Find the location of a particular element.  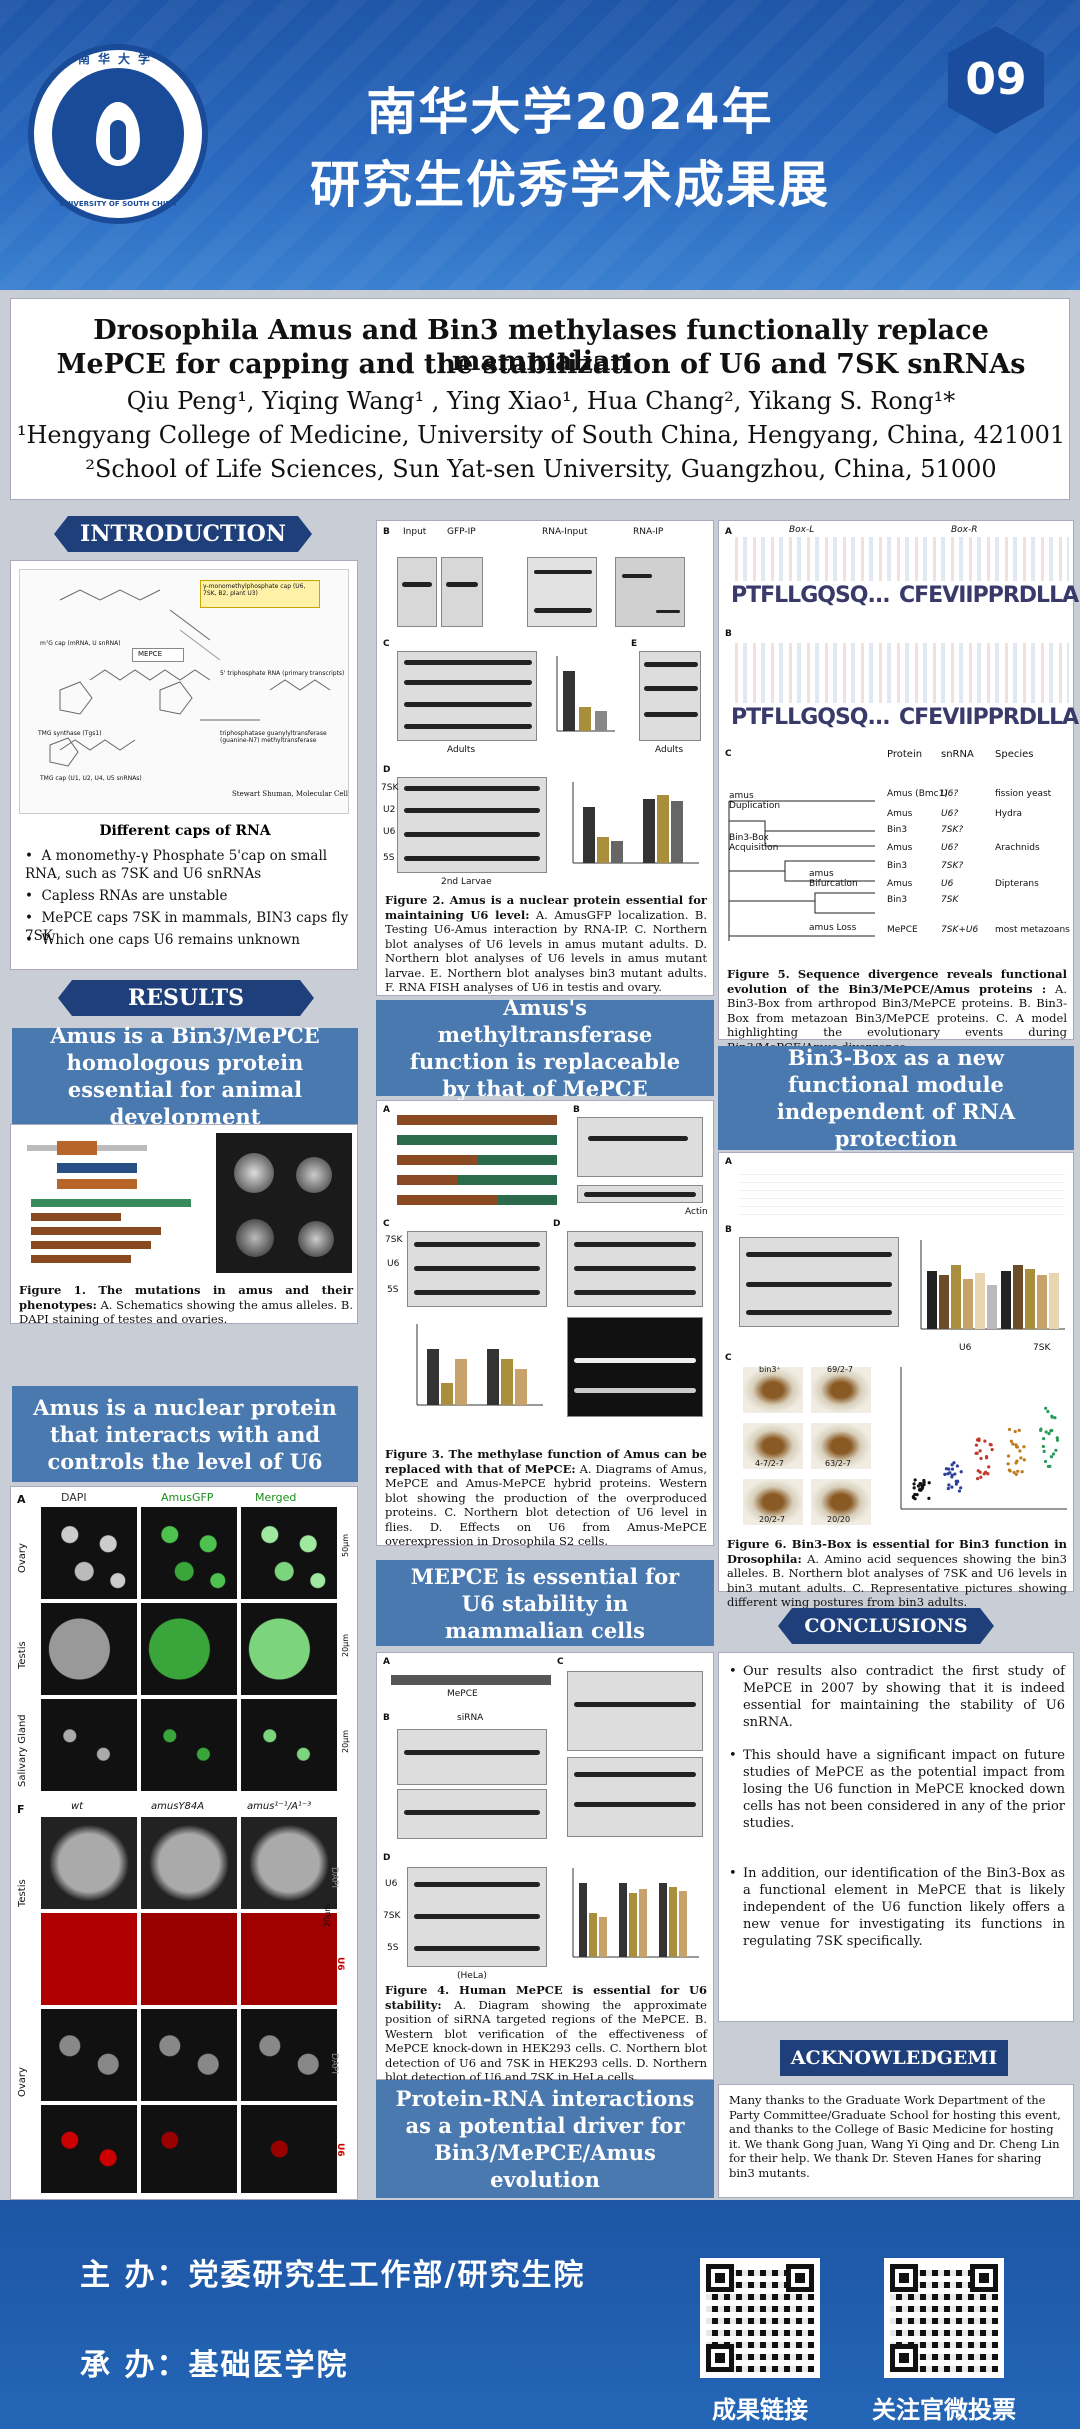

fly-image is located at coordinates (773, 1446).